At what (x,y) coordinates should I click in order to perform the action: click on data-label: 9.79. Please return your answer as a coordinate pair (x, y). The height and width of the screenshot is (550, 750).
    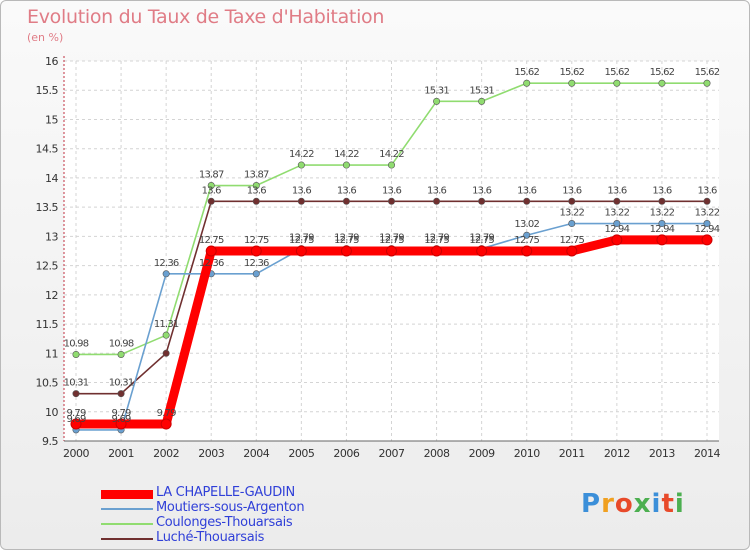
    Looking at the image, I should click on (167, 413).